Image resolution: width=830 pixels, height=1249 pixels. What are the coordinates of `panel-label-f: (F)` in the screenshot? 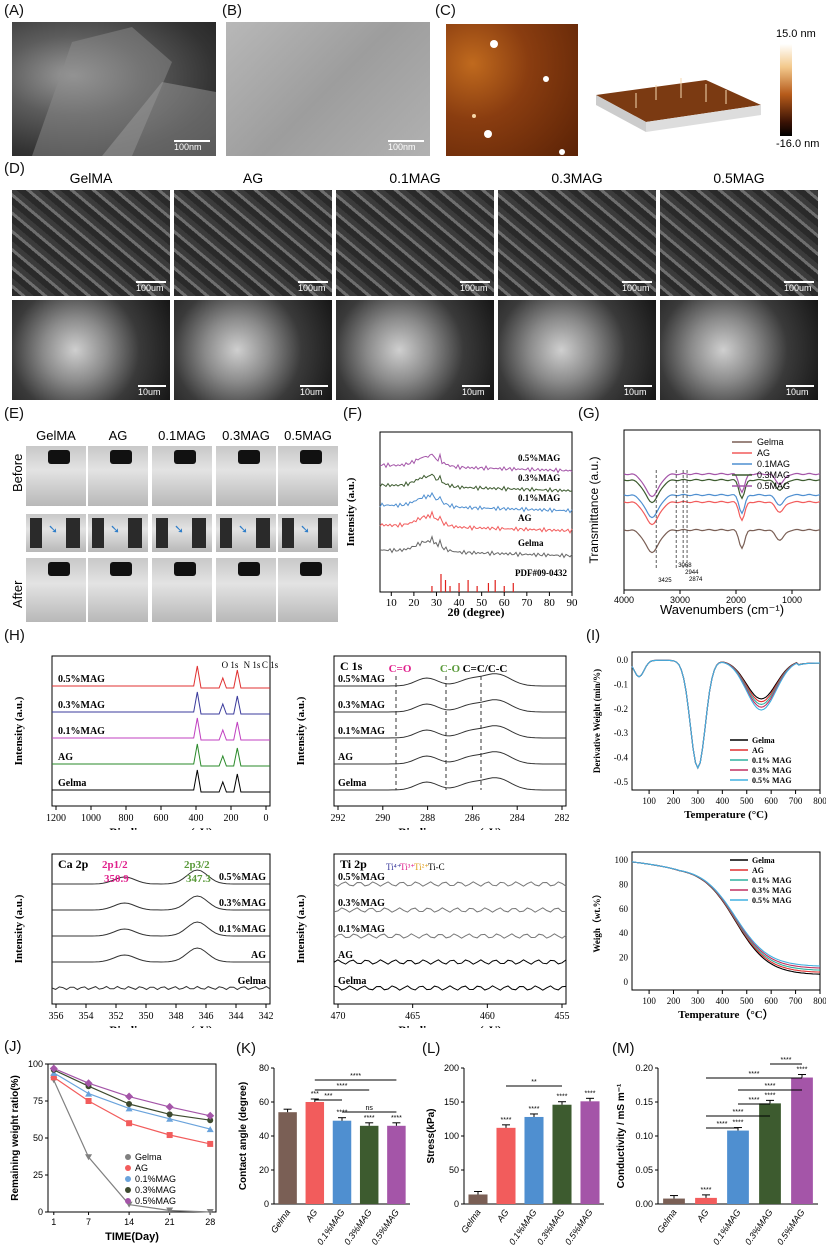 It's located at (353, 413).